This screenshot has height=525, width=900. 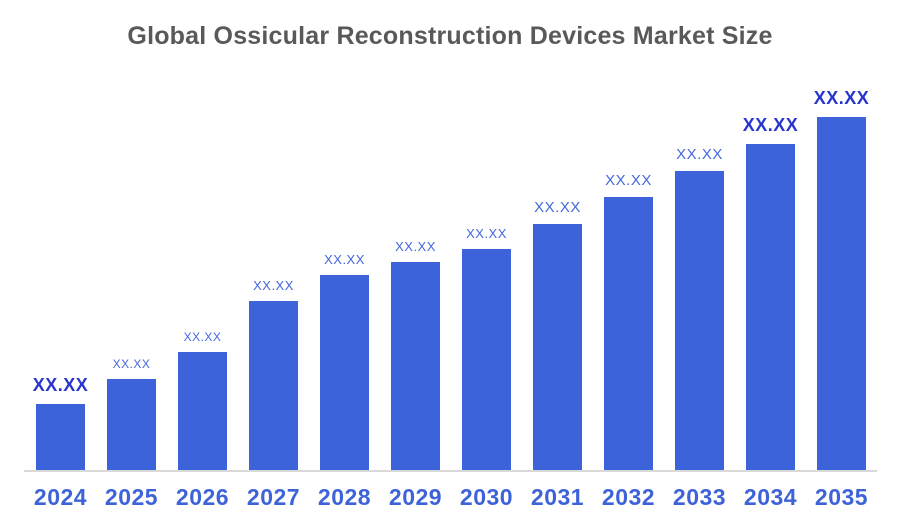 What do you see at coordinates (60, 497) in the screenshot?
I see `x-axis-label: 2024` at bounding box center [60, 497].